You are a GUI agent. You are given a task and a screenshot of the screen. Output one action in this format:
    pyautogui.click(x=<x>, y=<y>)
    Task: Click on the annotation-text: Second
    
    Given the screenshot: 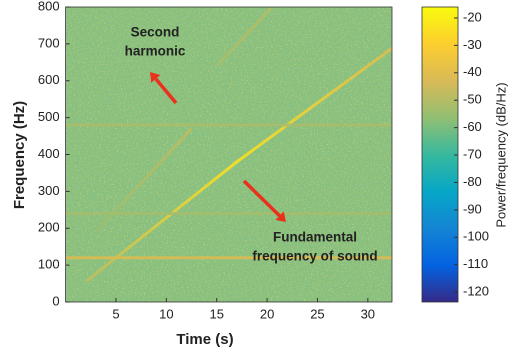 What is the action you would take?
    pyautogui.click(x=155, y=32)
    